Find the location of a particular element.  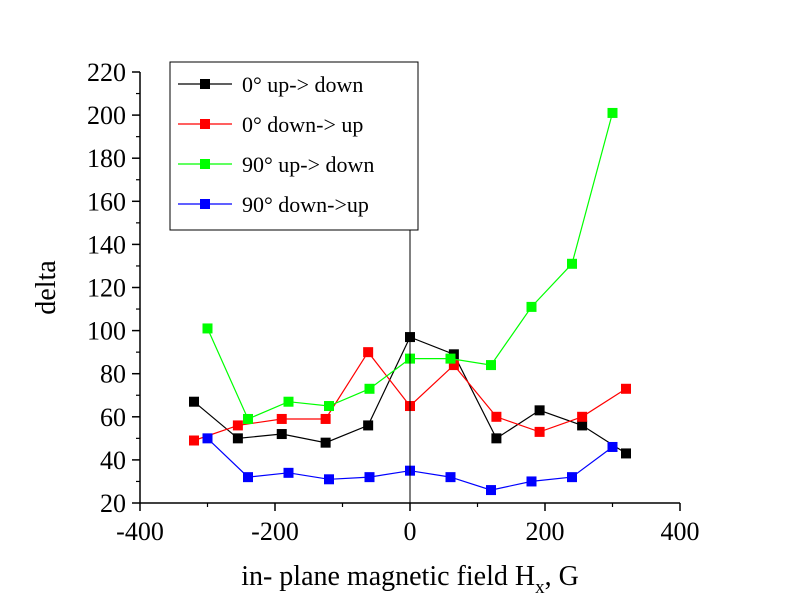

y-tick-label: 200 is located at coordinates (106, 115).